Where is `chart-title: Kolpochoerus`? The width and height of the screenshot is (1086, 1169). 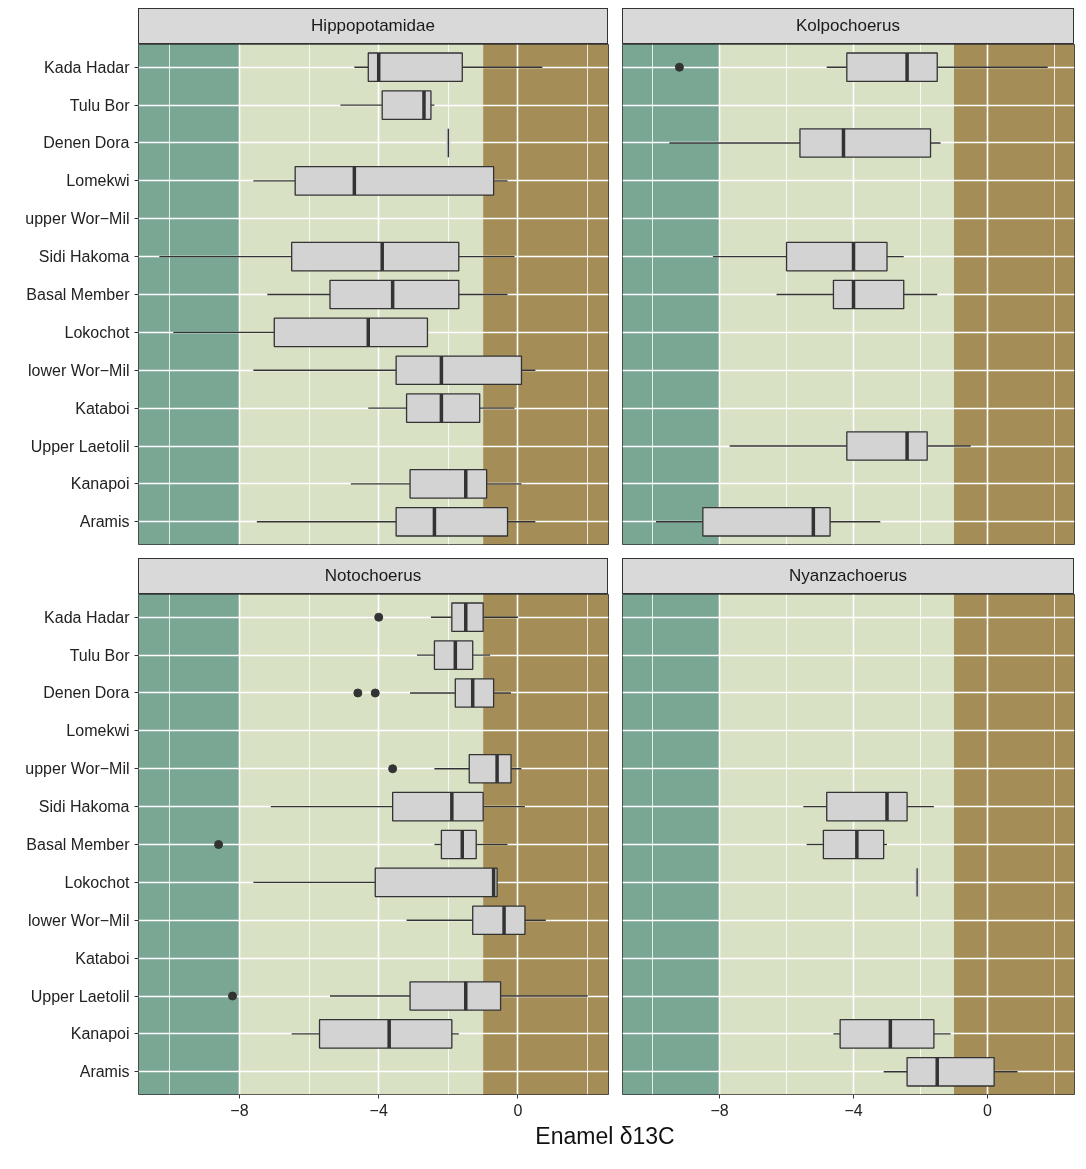 chart-title: Kolpochoerus is located at coordinates (848, 26).